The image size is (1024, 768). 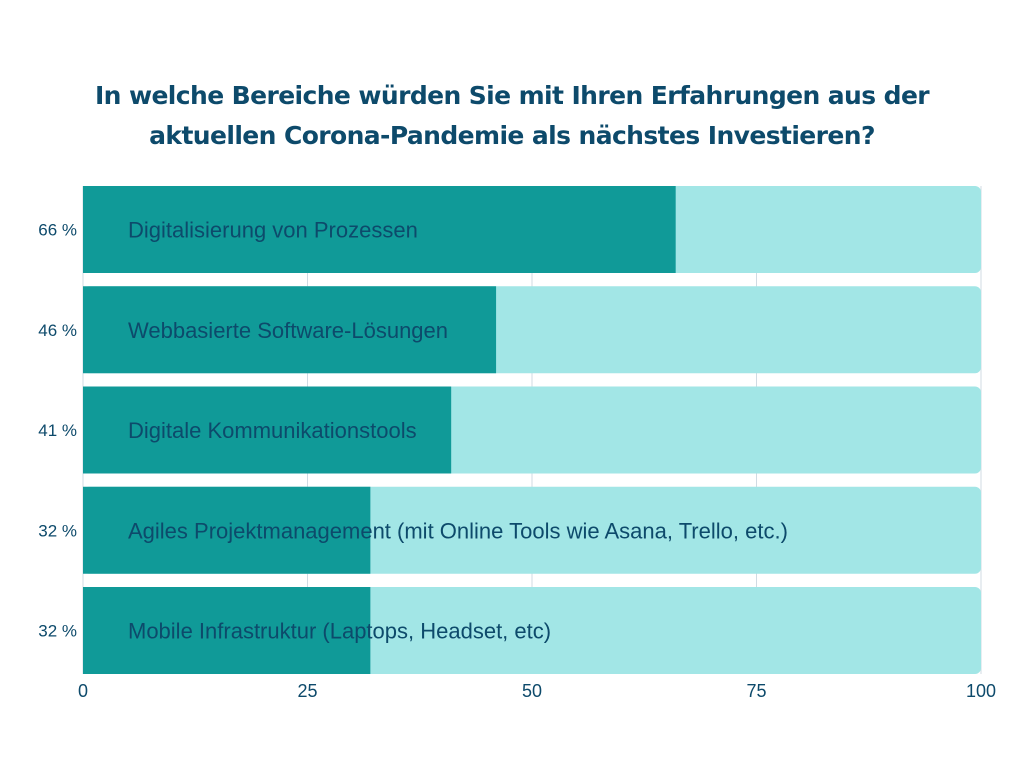 I want to click on value-label: 41 %, so click(x=57, y=430).